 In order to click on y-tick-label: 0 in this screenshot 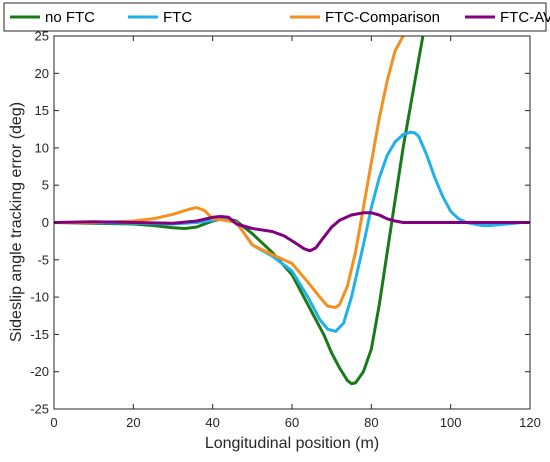, I will do `click(45, 222)`.